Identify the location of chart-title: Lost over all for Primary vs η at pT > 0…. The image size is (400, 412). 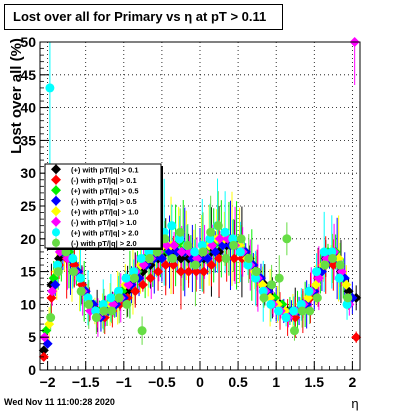
(143, 17).